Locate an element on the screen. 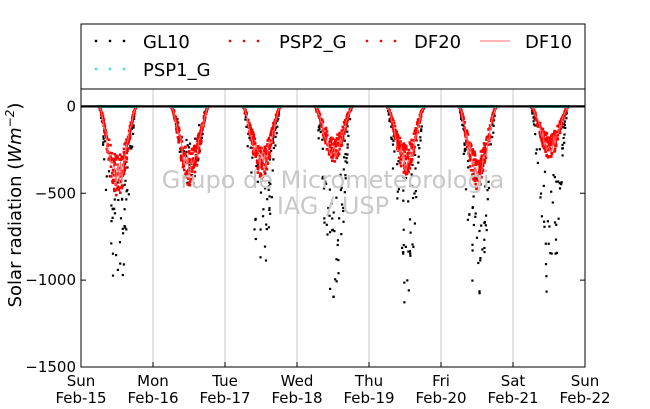 This screenshot has height=409, width=650. legend-item-df10: DF10 is located at coordinates (526, 42).